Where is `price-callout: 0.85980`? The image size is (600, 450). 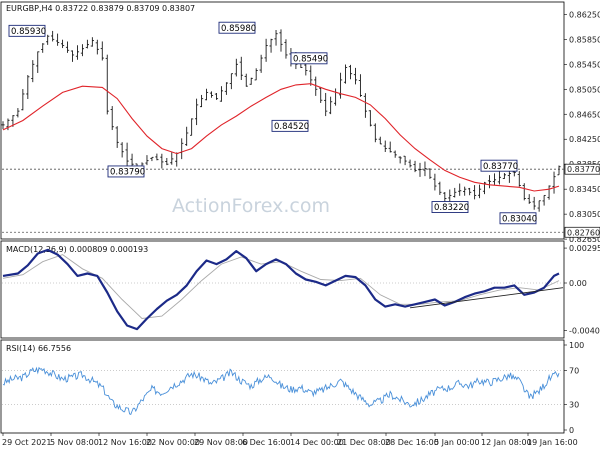 price-callout: 0.85980 is located at coordinates (237, 27).